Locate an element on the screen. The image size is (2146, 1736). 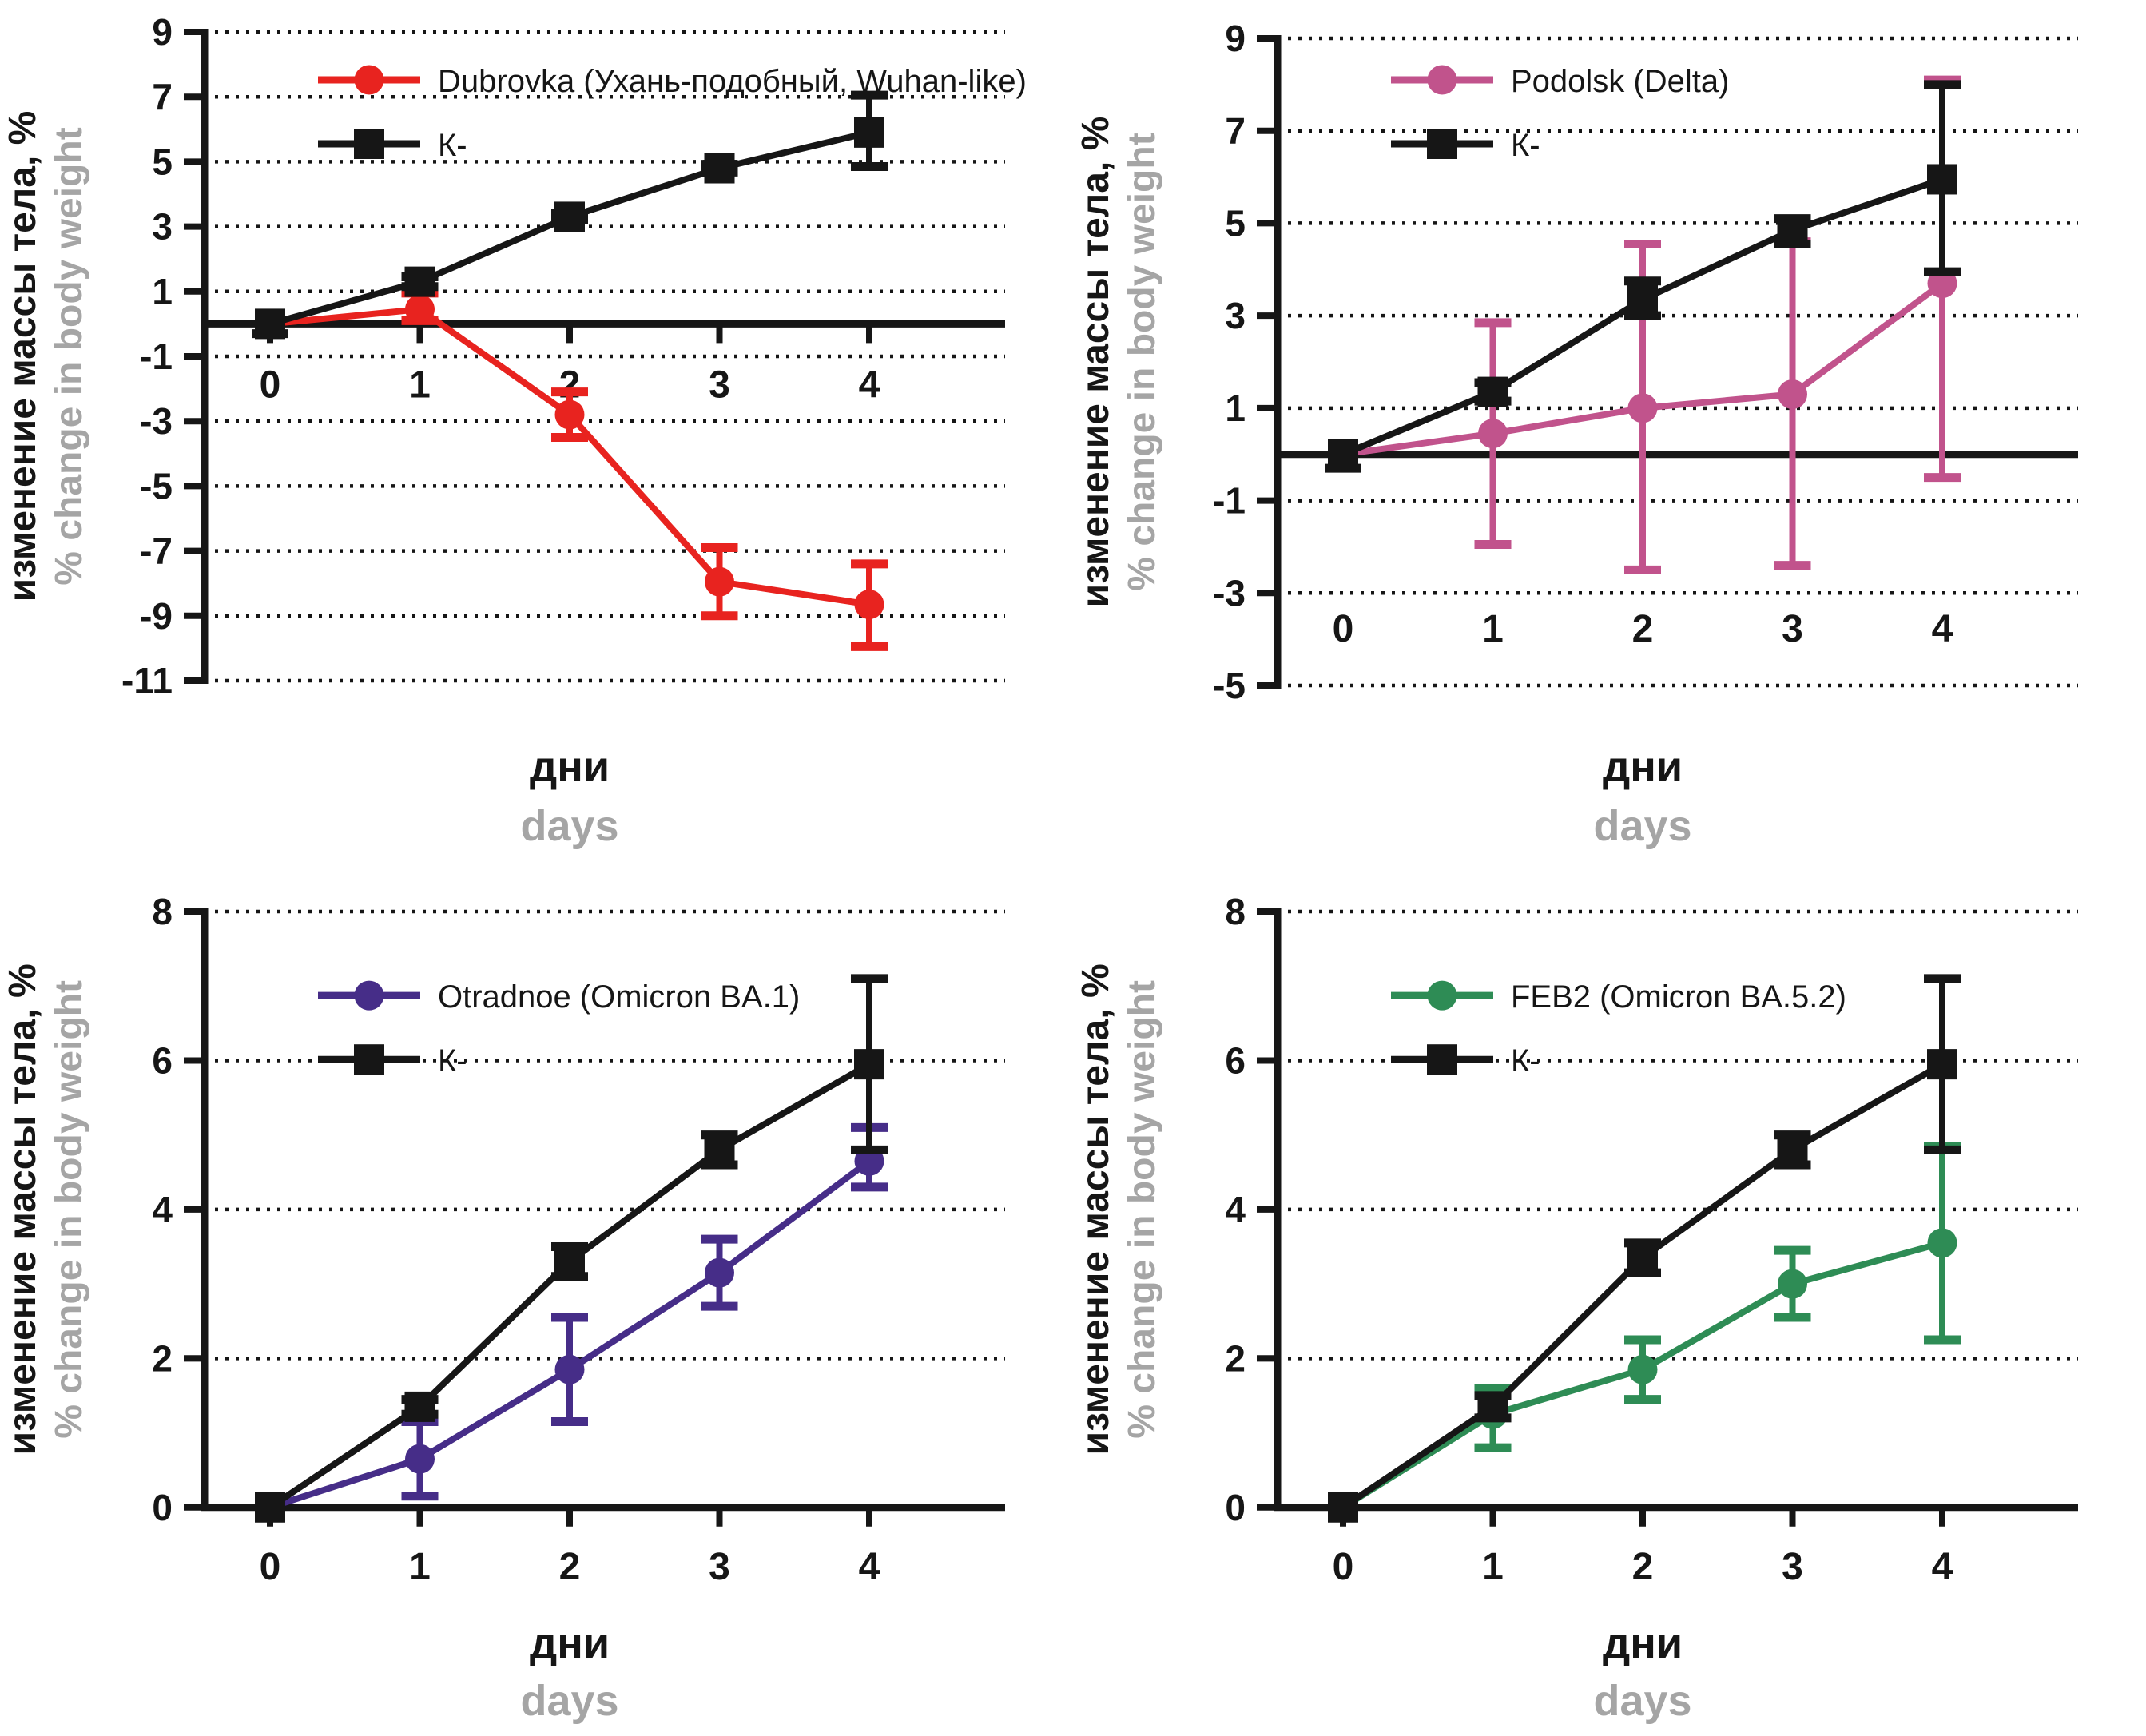
y-tick-label: -11 is located at coordinates (147, 680).